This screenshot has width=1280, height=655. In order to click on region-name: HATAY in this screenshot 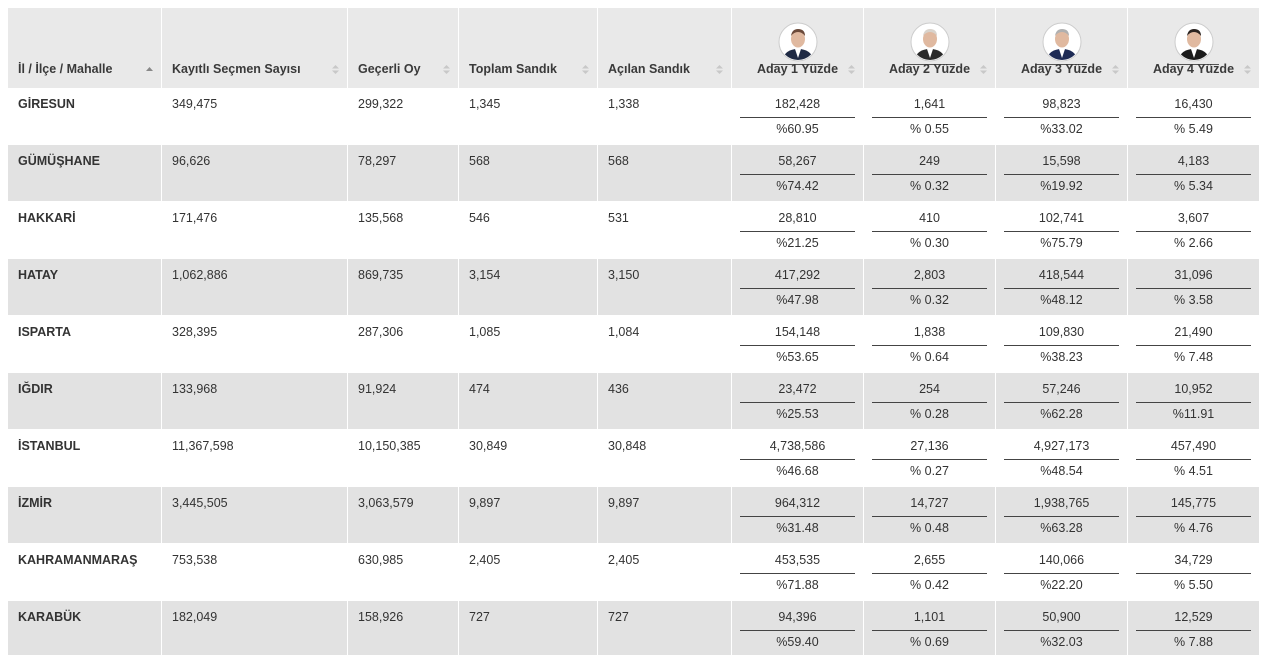, I will do `click(38, 275)`.